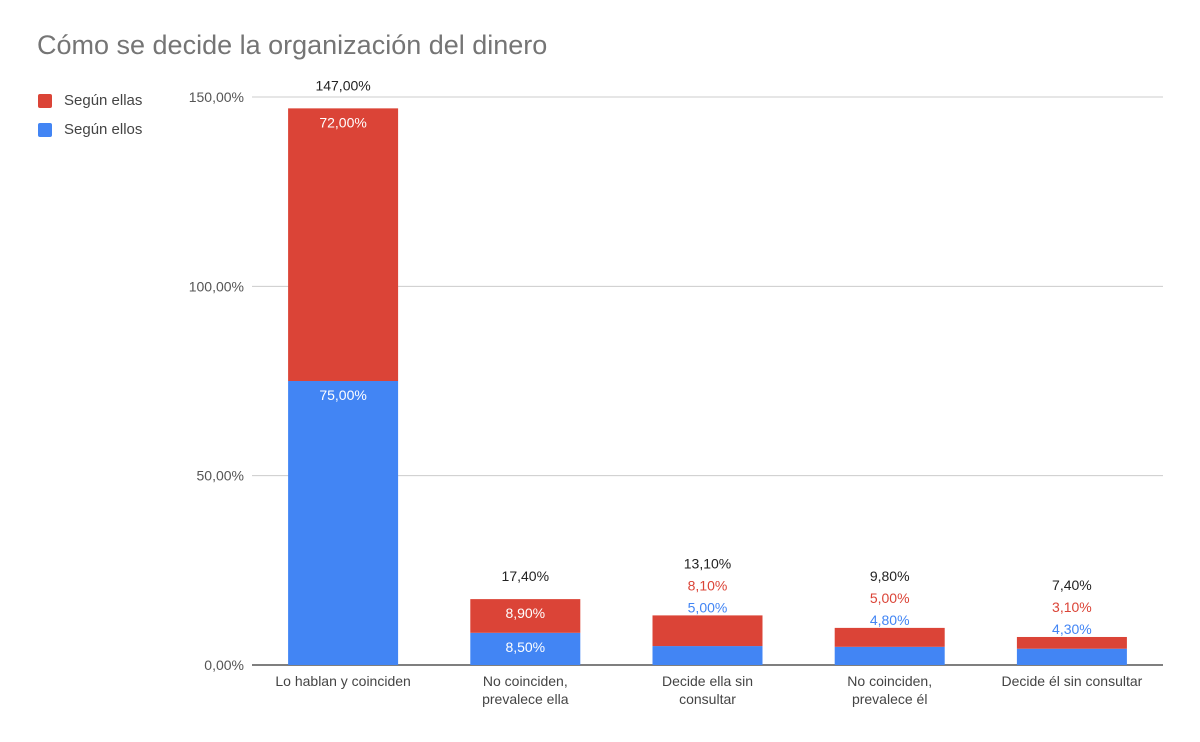  Describe the element at coordinates (342, 681) in the screenshot. I see `x-tick-label: Lo hablan y coinciden` at that location.